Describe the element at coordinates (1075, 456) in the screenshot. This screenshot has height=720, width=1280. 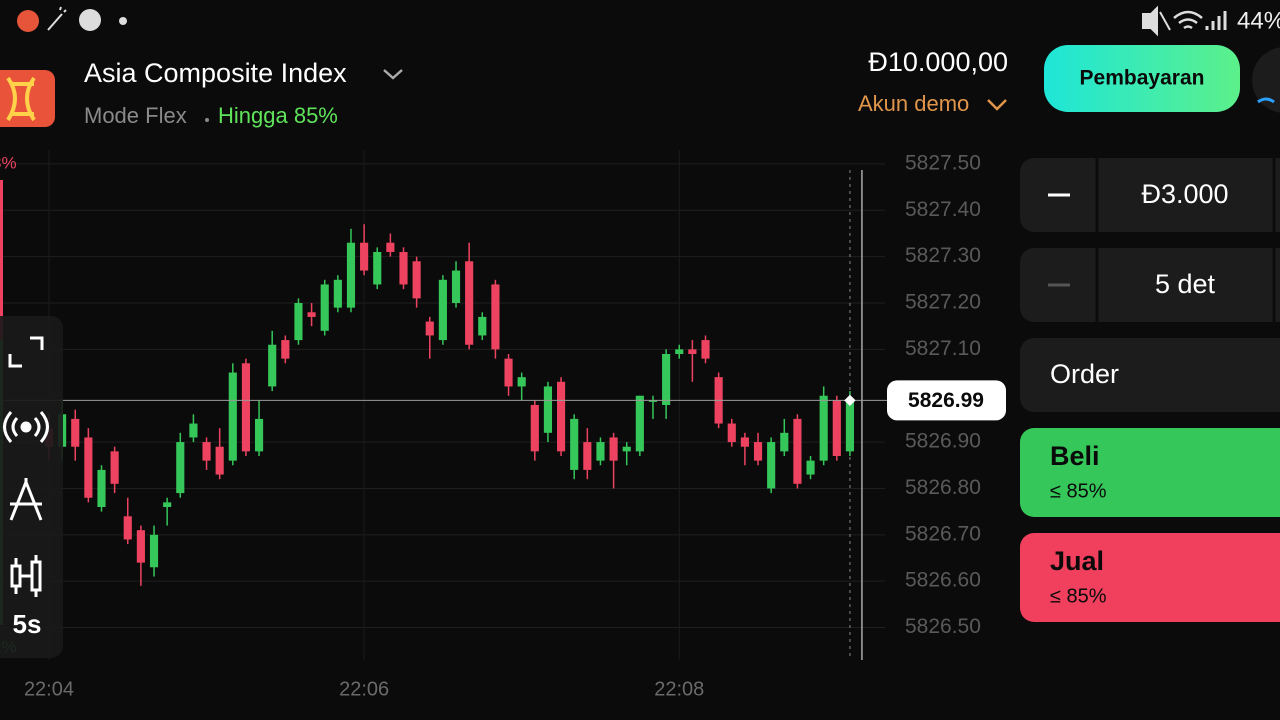
I see `buy-label: Beli` at that location.